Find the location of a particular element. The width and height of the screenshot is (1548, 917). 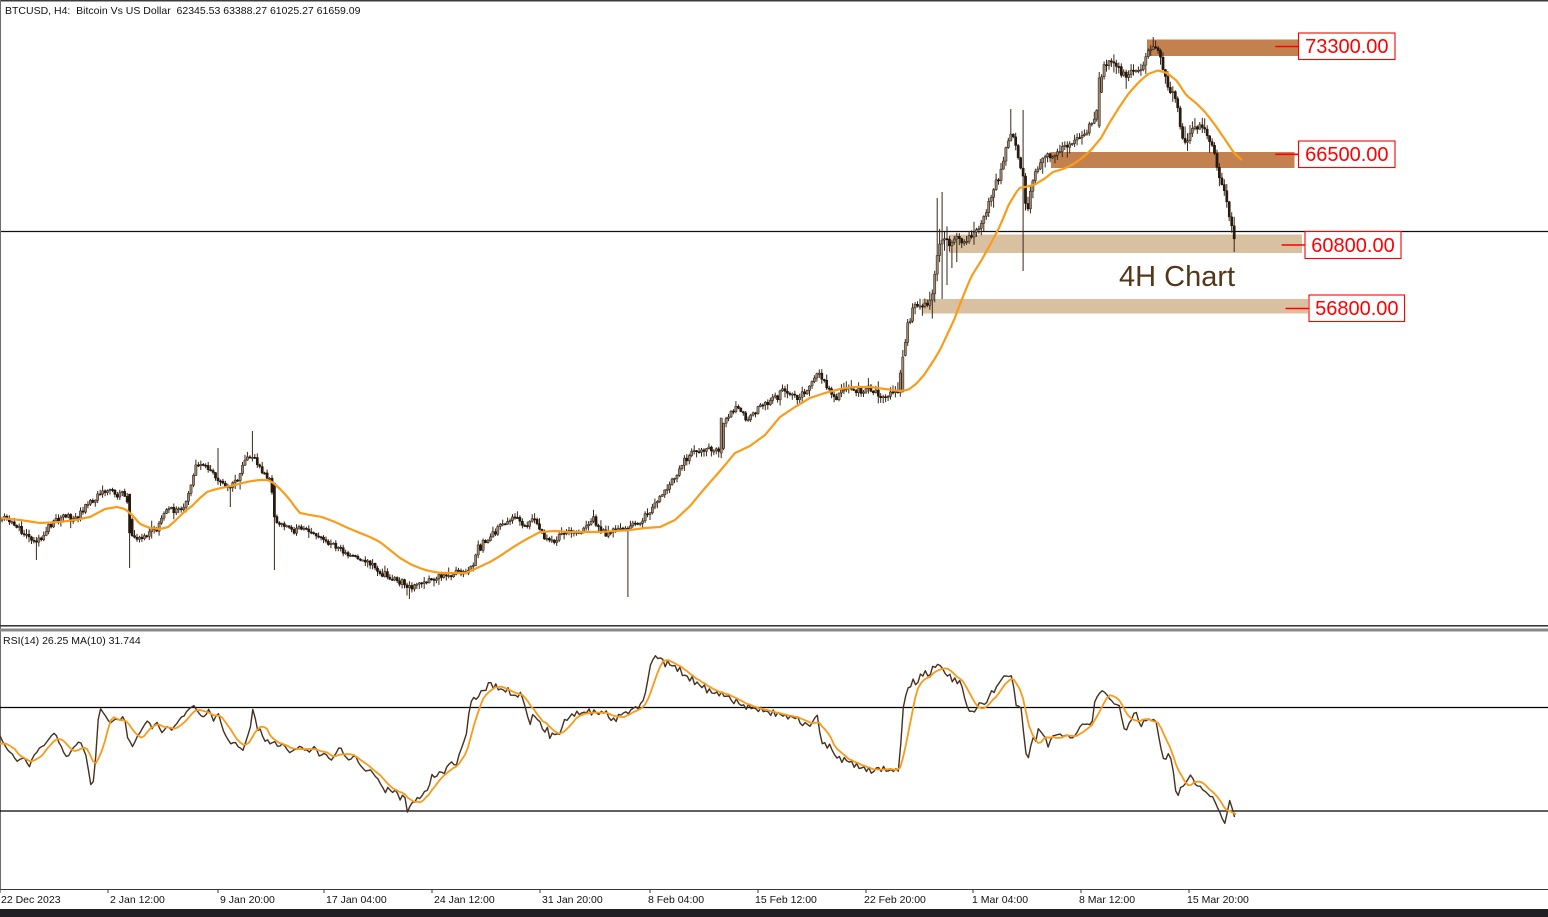

svg-text: 22 Feb 20:00 is located at coordinates (895, 900).